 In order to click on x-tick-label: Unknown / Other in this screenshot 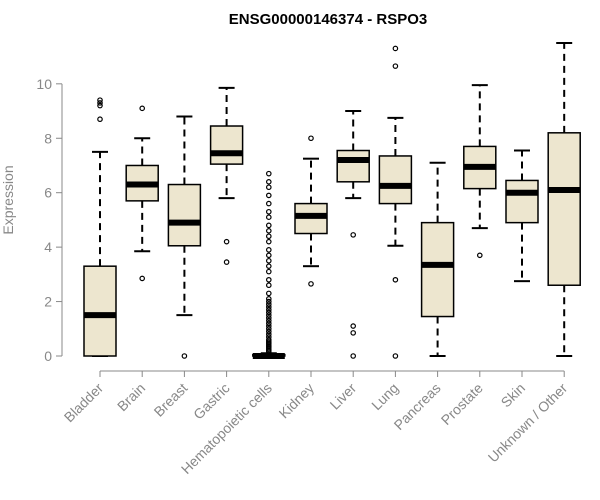, I will do `click(528, 423)`.